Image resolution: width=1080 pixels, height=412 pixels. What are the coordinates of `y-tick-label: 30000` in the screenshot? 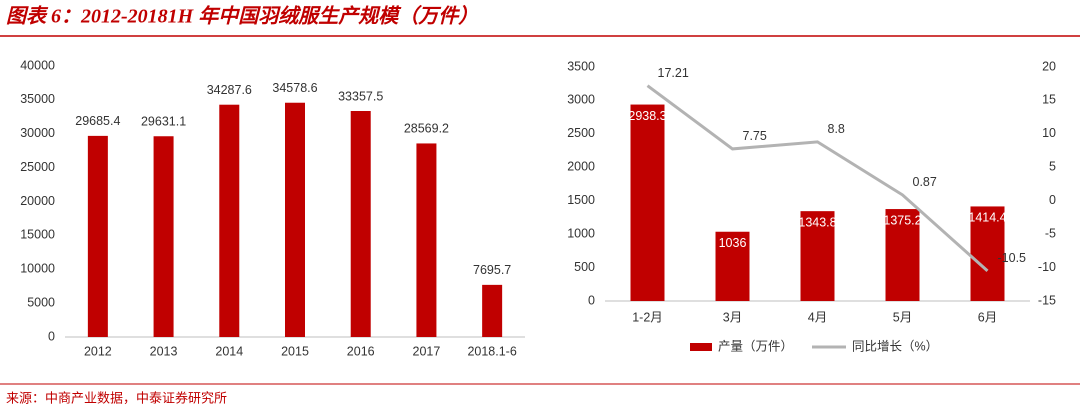 It's located at (37, 133).